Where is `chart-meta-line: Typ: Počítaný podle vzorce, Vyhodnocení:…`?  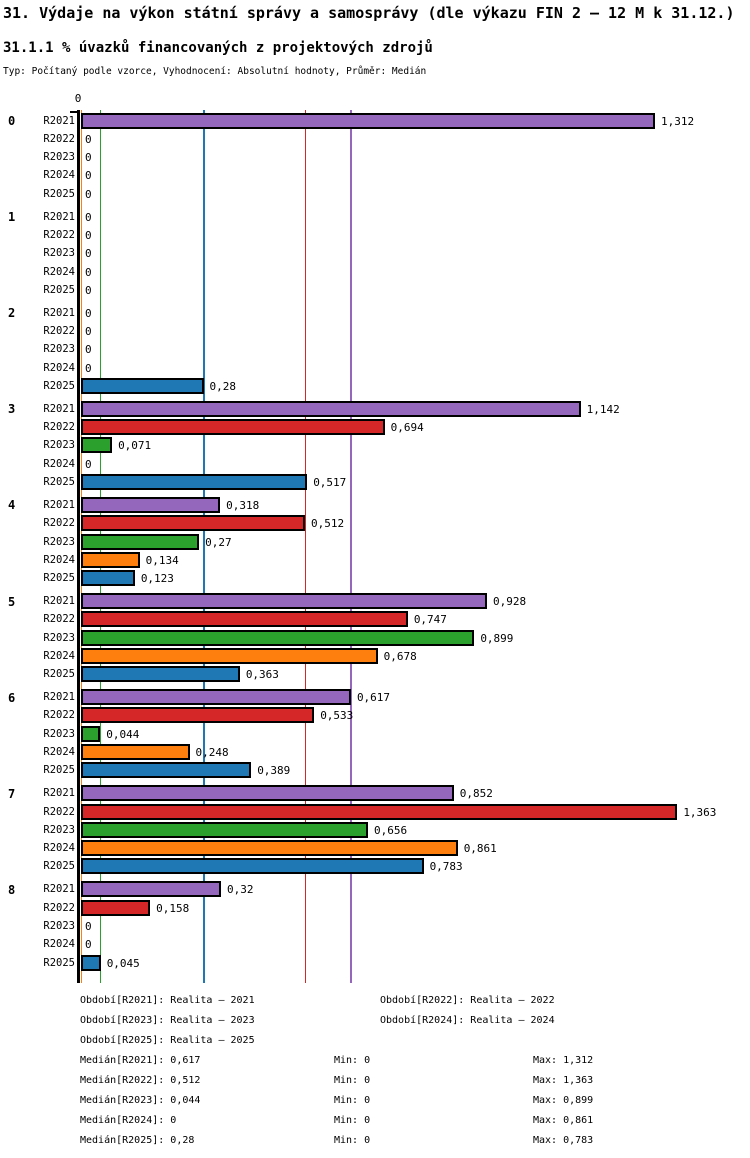
chart-meta-line: Typ: Počítaný podle vzorce, Vyhodnocení:… is located at coordinates (215, 71).